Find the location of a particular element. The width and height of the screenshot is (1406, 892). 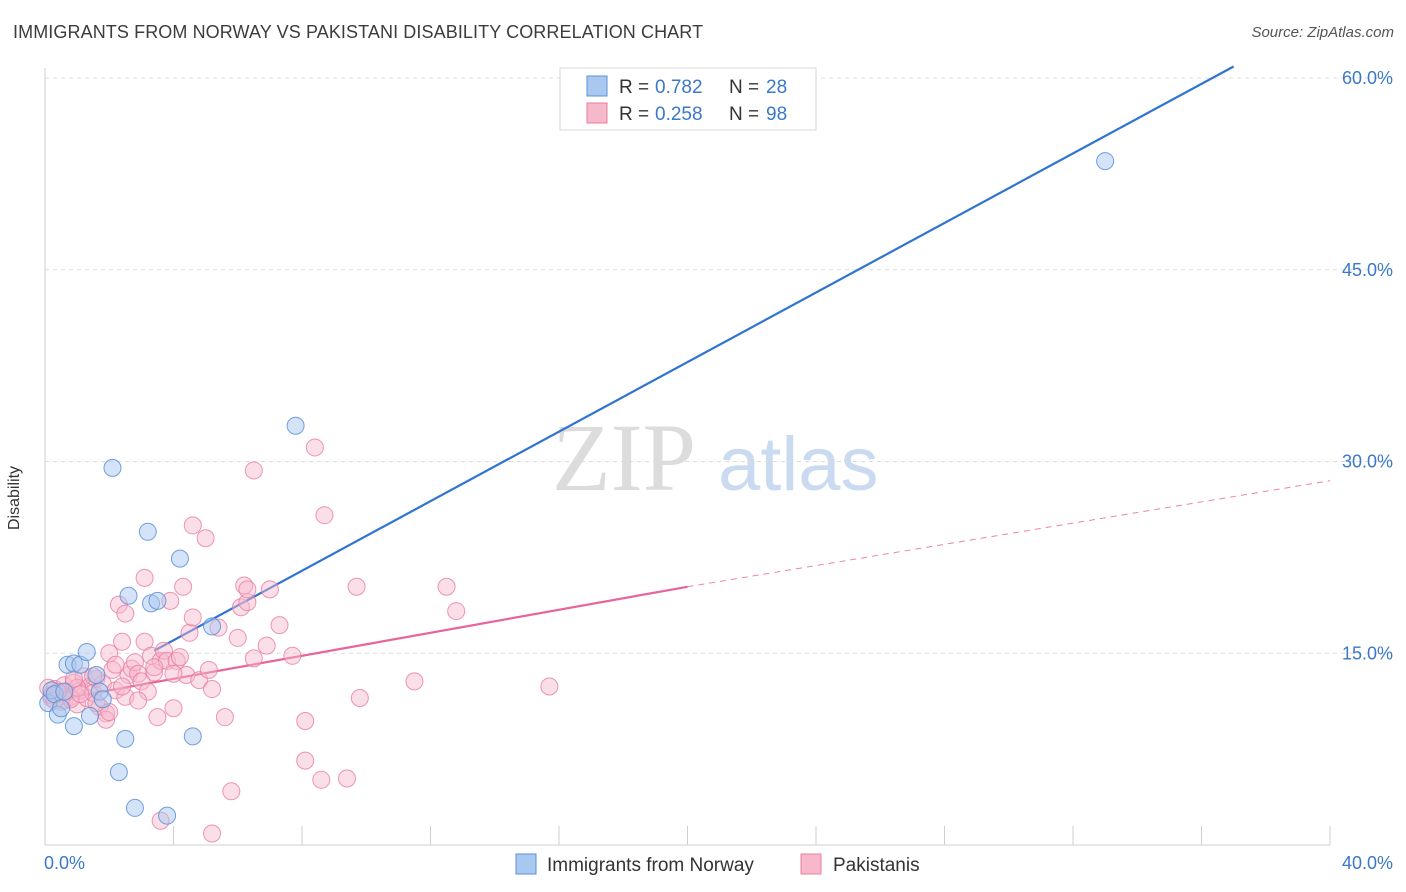

x-tick-layer is located at coordinates (687, 835).